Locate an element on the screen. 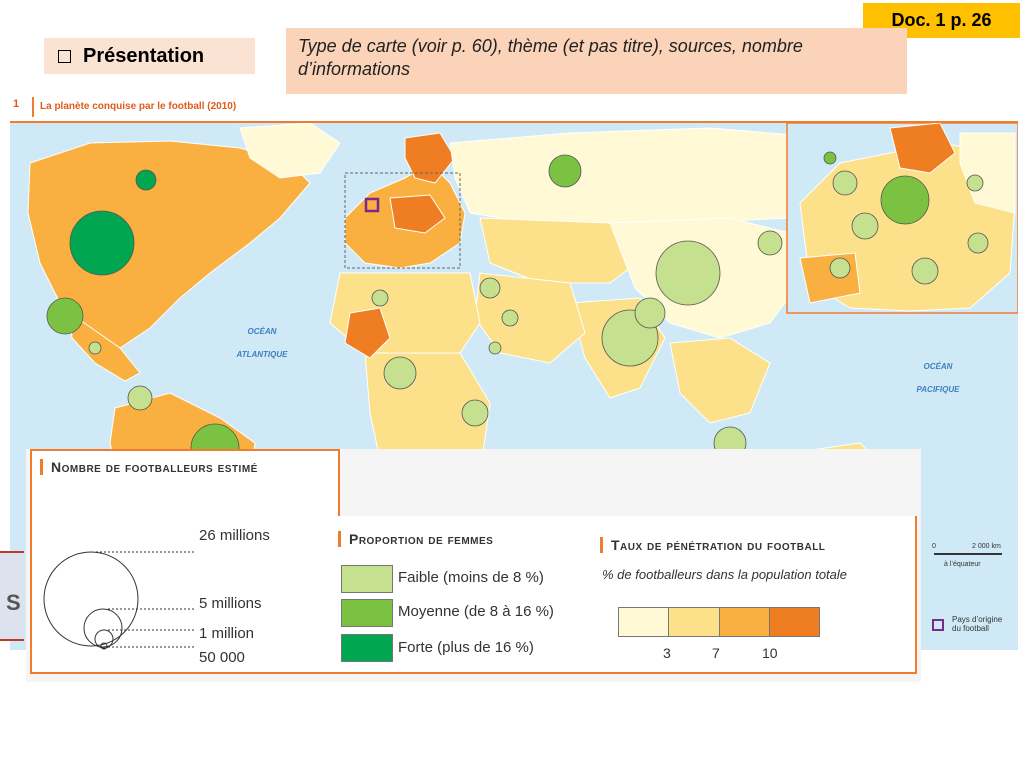  circle-usa is located at coordinates (102, 243).